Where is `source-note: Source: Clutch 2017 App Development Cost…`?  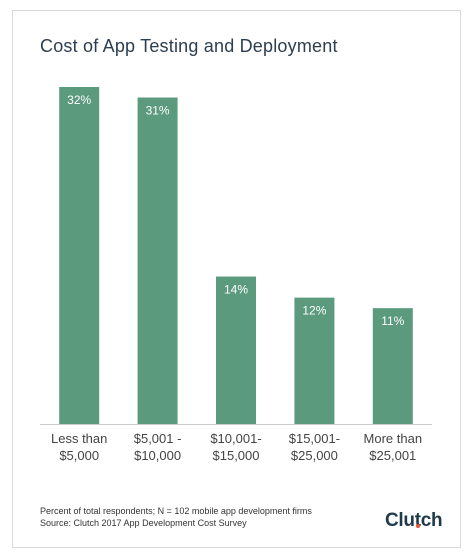 source-note: Source: Clutch 2017 App Development Cost… is located at coordinates (143, 523).